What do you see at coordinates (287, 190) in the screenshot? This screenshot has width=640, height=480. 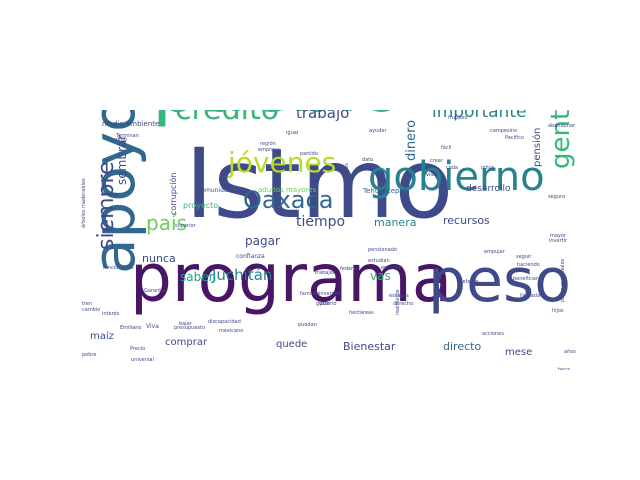 I see `cloud-word: adultos mayores` at bounding box center [287, 190].